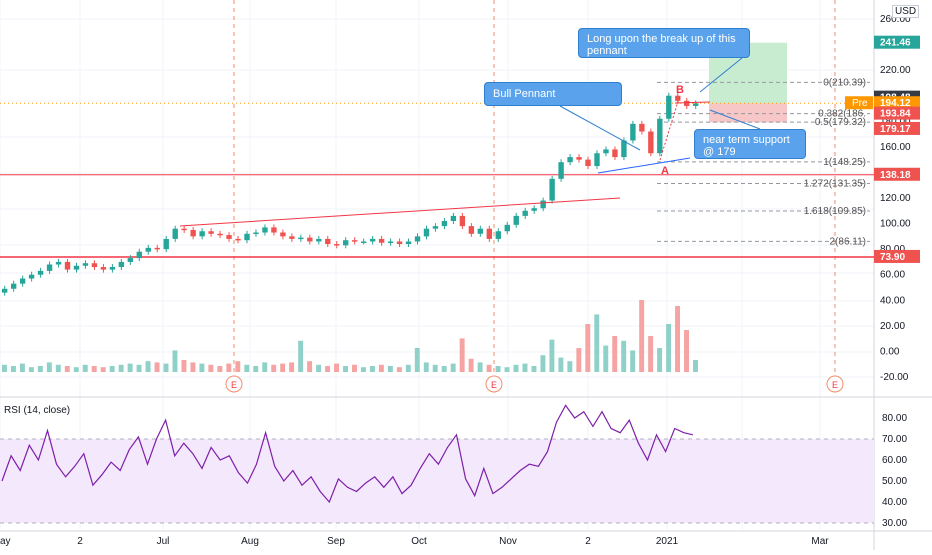 The width and height of the screenshot is (932, 555). I want to click on callout-long: Long upon the break up of this pennant, so click(664, 43).